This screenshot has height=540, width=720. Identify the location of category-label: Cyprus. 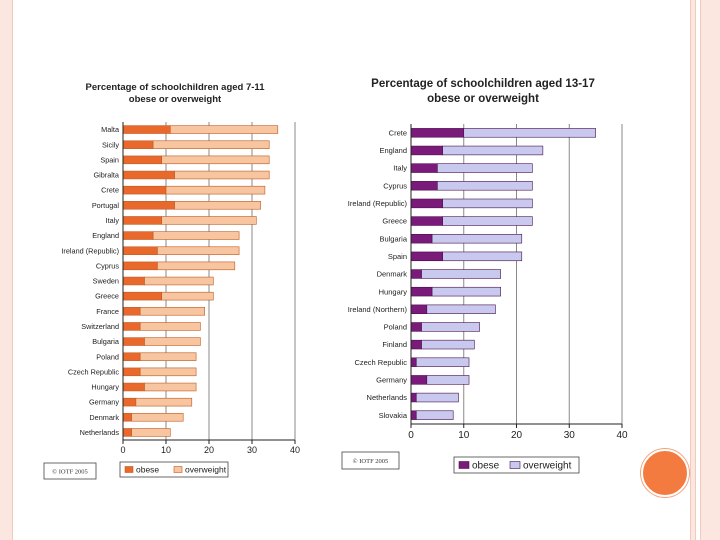
(107, 265).